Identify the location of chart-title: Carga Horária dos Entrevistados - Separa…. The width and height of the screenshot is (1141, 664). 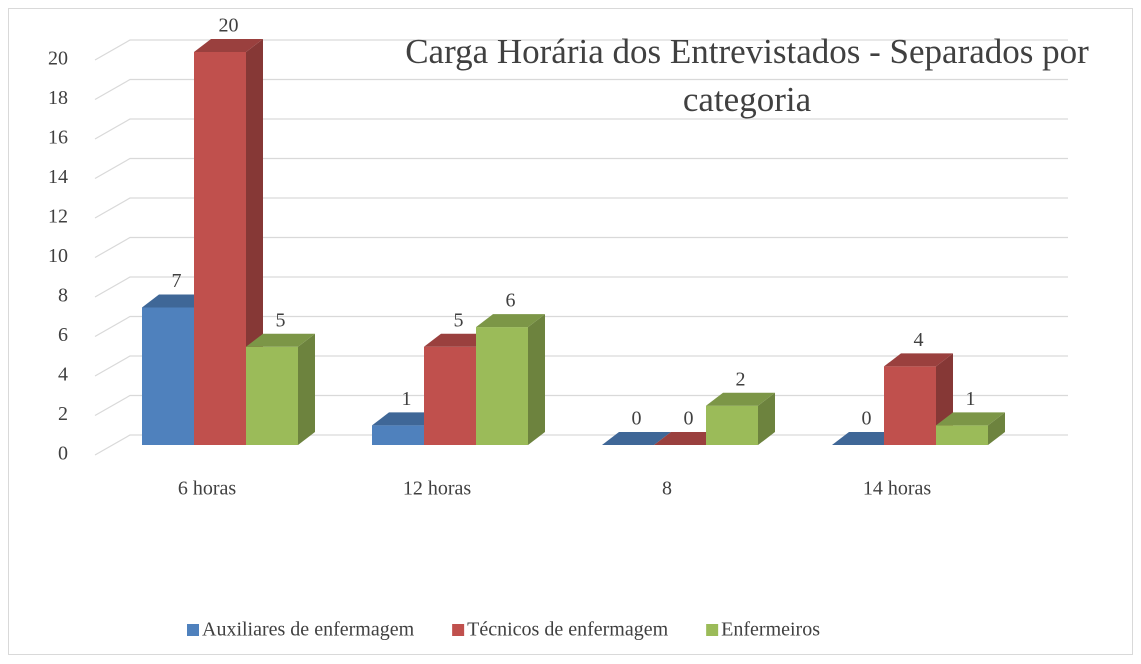
(747, 75).